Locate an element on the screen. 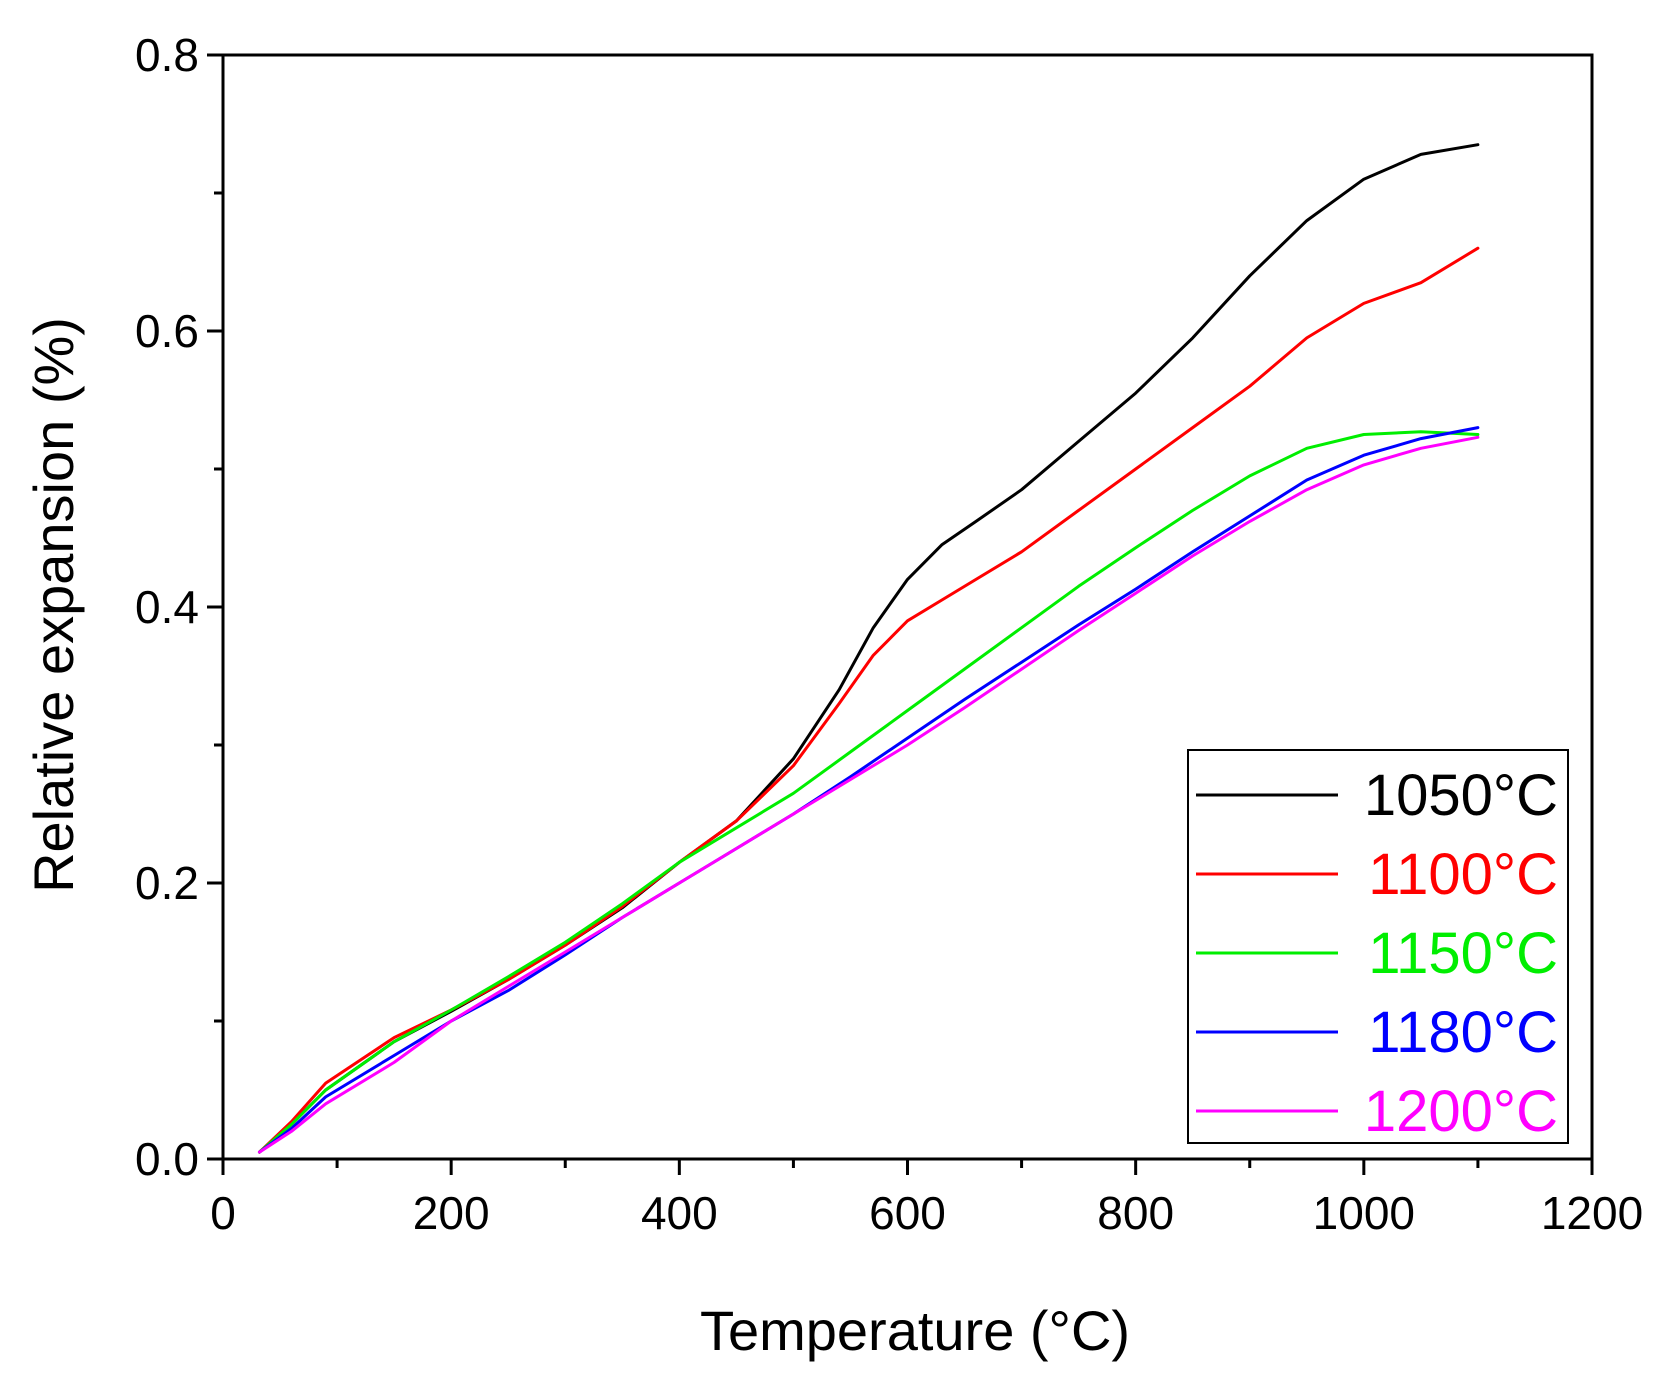 This screenshot has height=1378, width=1674. legend-label-1150°C: 1150°C is located at coordinates (1463, 953).